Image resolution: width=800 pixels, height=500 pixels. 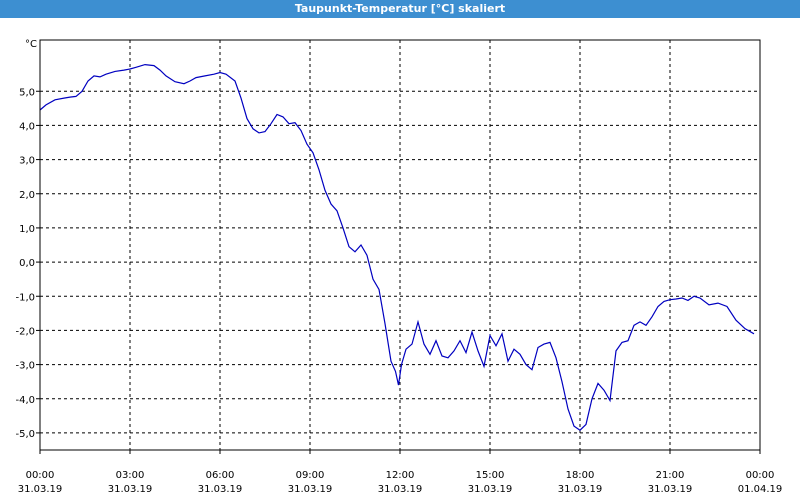 What do you see at coordinates (27, 161) in the screenshot?
I see `y-tick-label: 3,0` at bounding box center [27, 161].